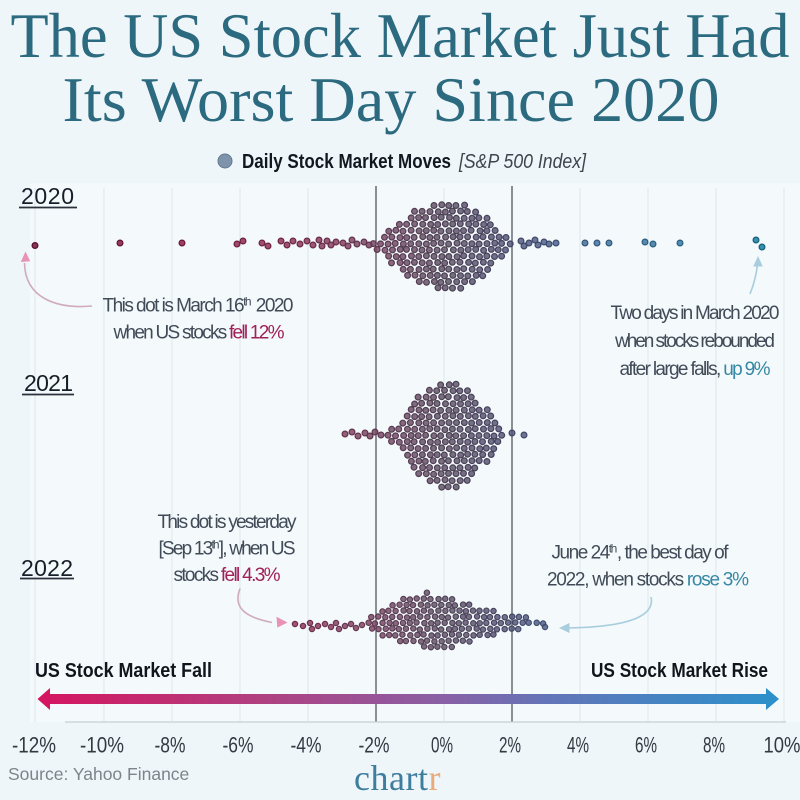 The height and width of the screenshot is (800, 800). Describe the element at coordinates (442, 745) in the screenshot. I see `svg-text: 0%` at that location.